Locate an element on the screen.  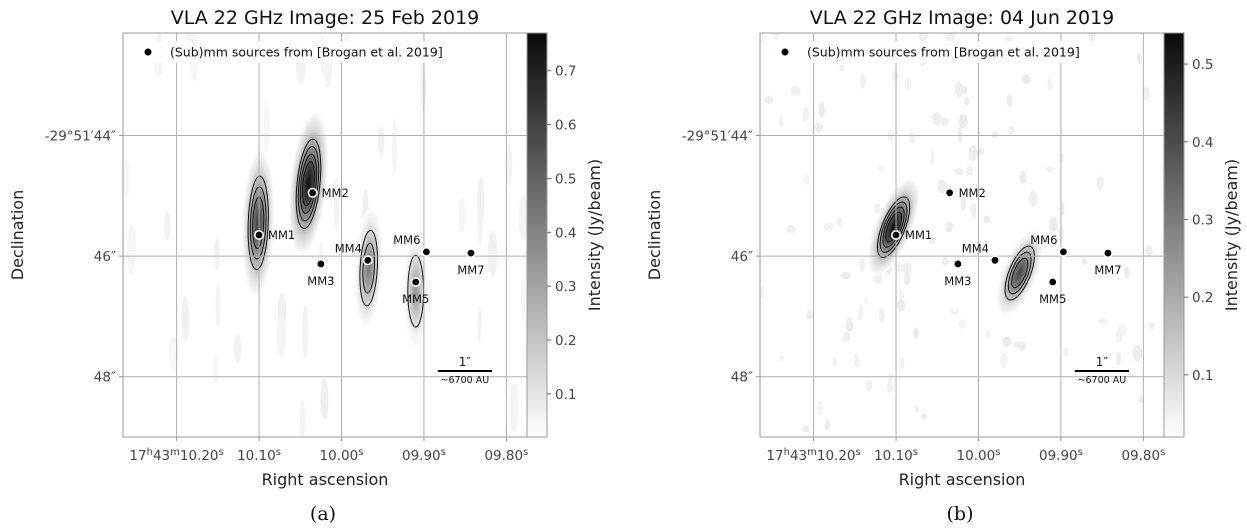
y-tick-label: 46″ is located at coordinates (105, 257).